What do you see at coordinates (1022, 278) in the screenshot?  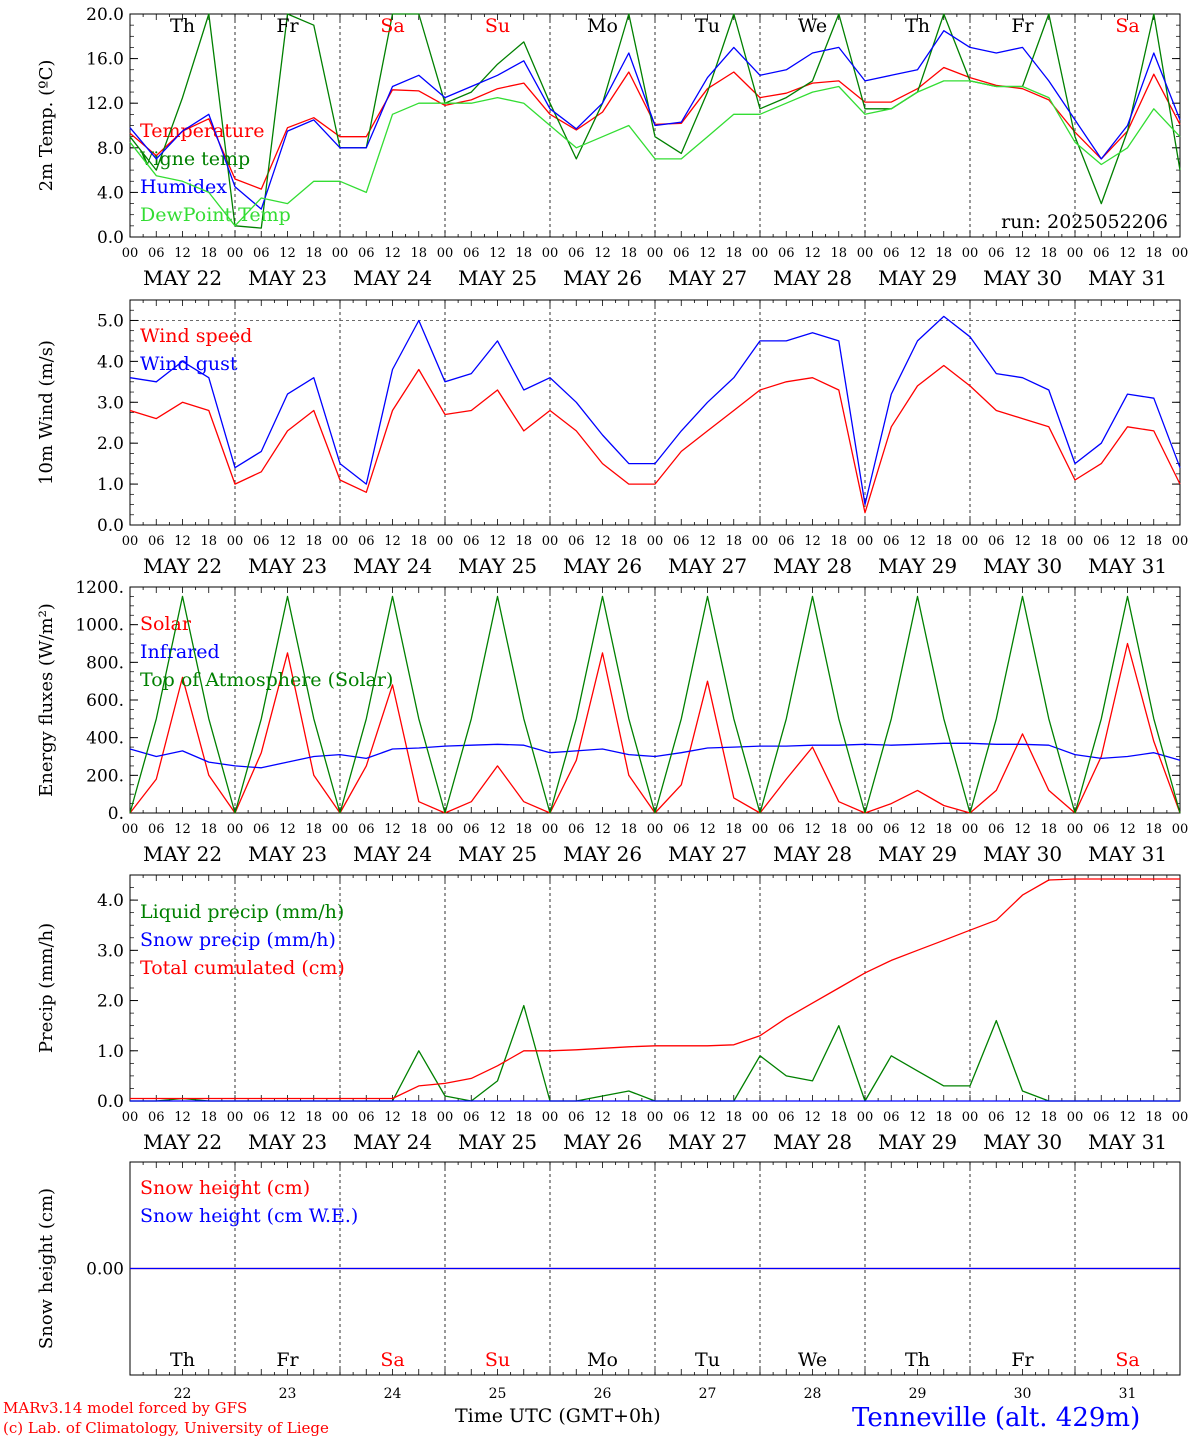 I see `date-label: MAY 30` at bounding box center [1022, 278].